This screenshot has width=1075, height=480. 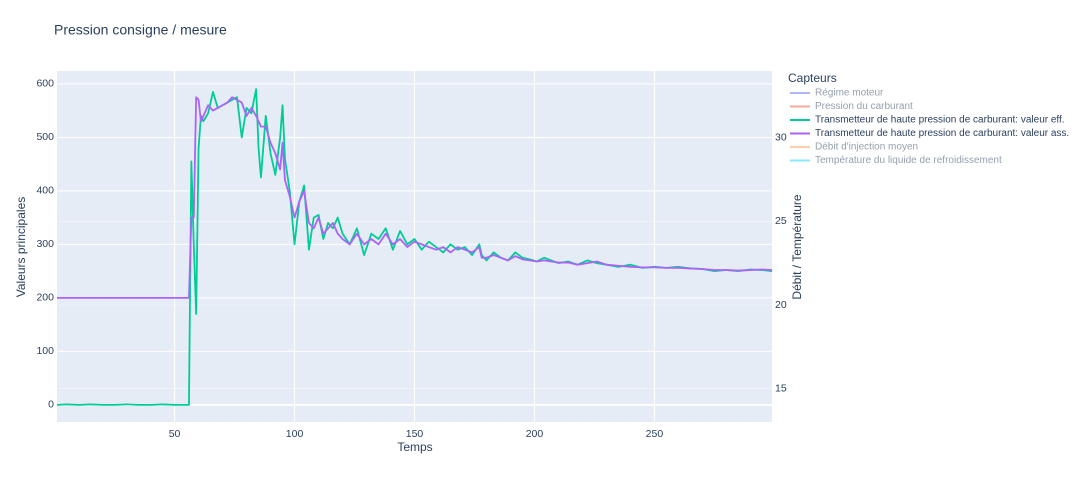 I want to click on legend-label: Pression du carburant, so click(x=864, y=106).